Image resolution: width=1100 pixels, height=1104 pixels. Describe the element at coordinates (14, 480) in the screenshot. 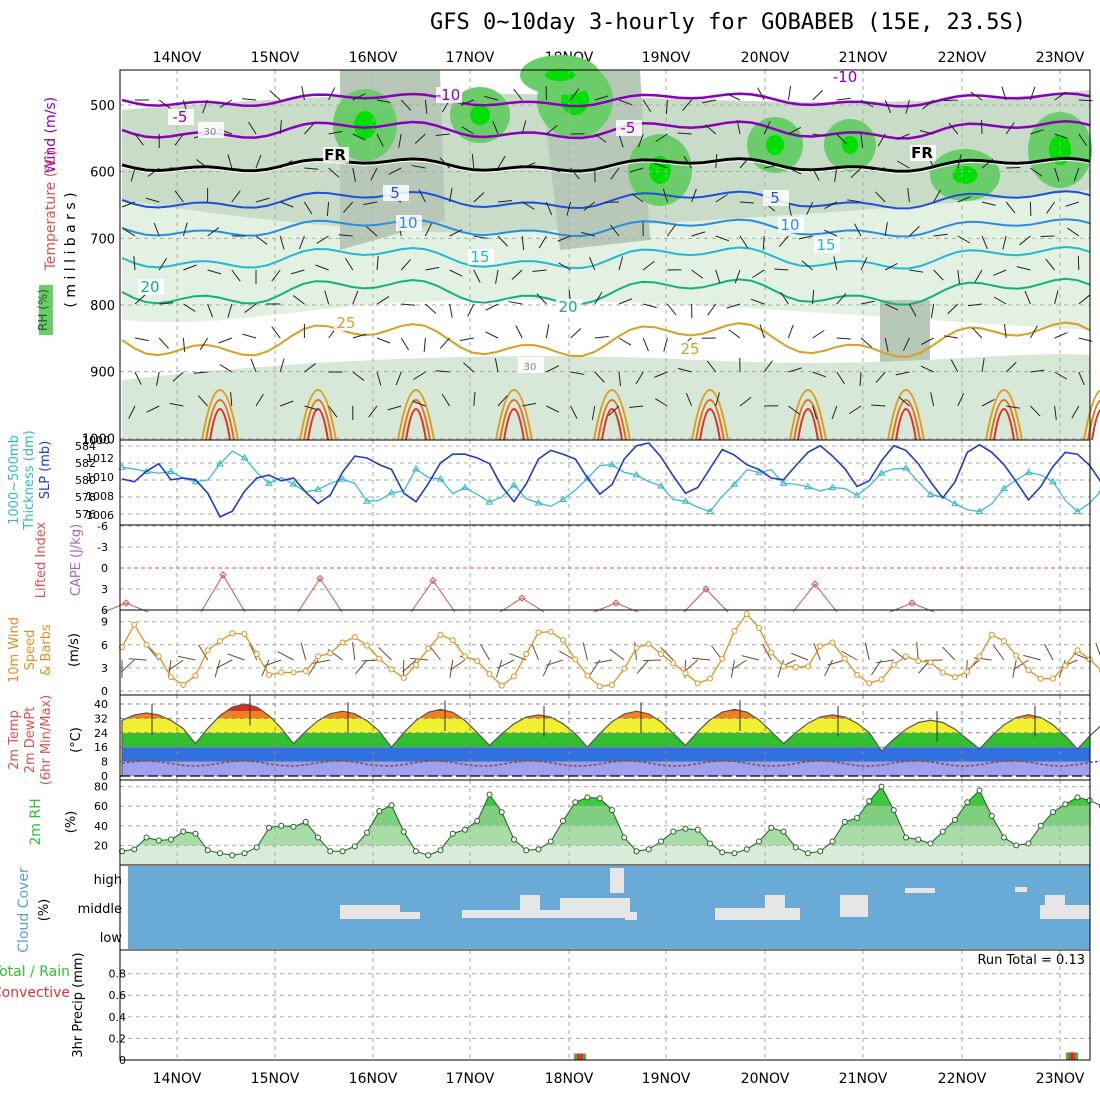

I see `thickness-label-a: 1000~500mb` at that location.